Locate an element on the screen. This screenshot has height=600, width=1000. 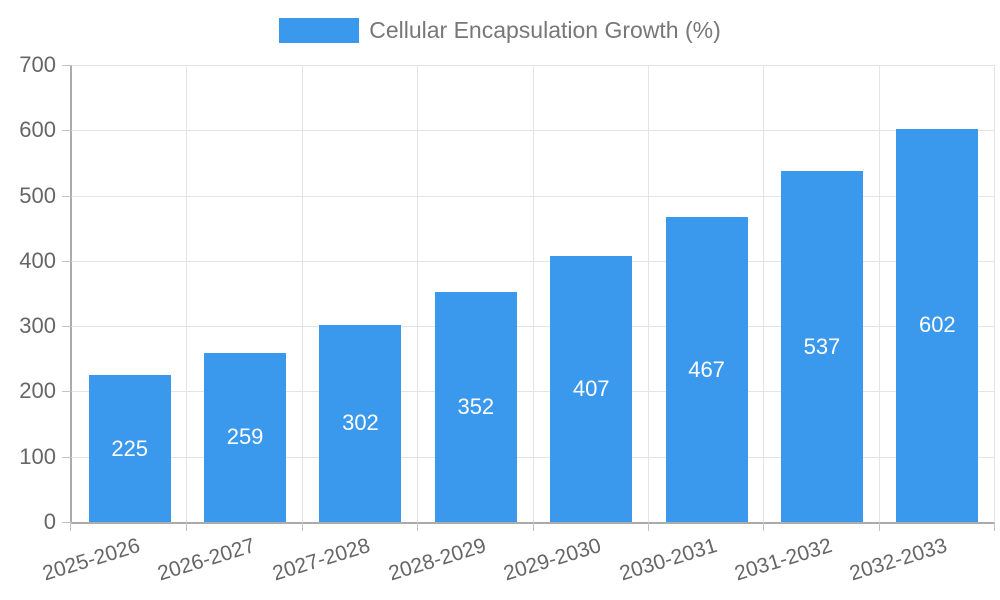
y-axis-label: 400 is located at coordinates (37, 260).